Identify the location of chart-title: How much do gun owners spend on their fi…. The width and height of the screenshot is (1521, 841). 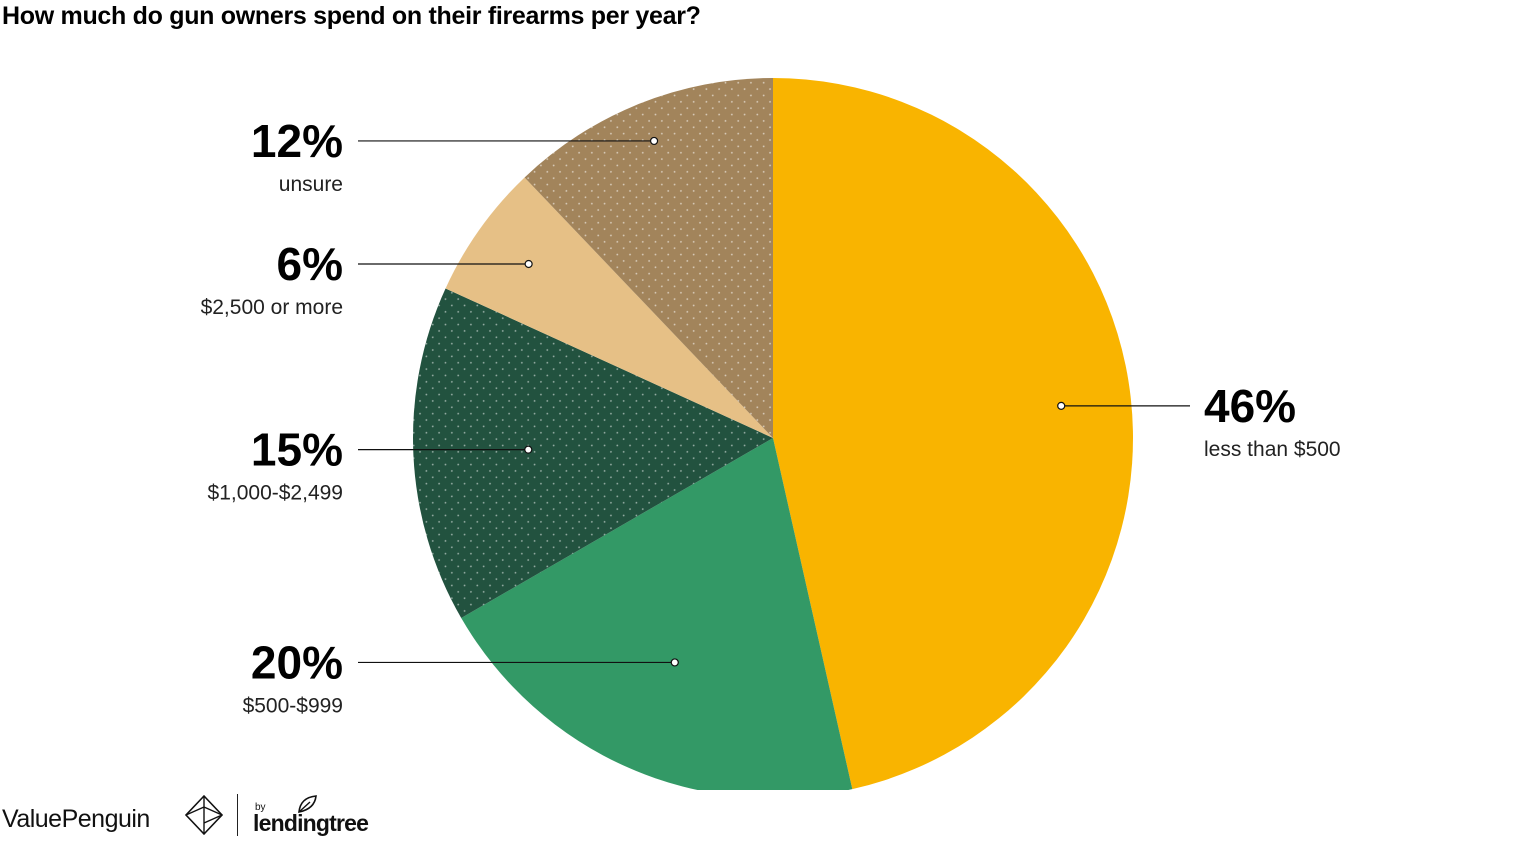
(351, 16).